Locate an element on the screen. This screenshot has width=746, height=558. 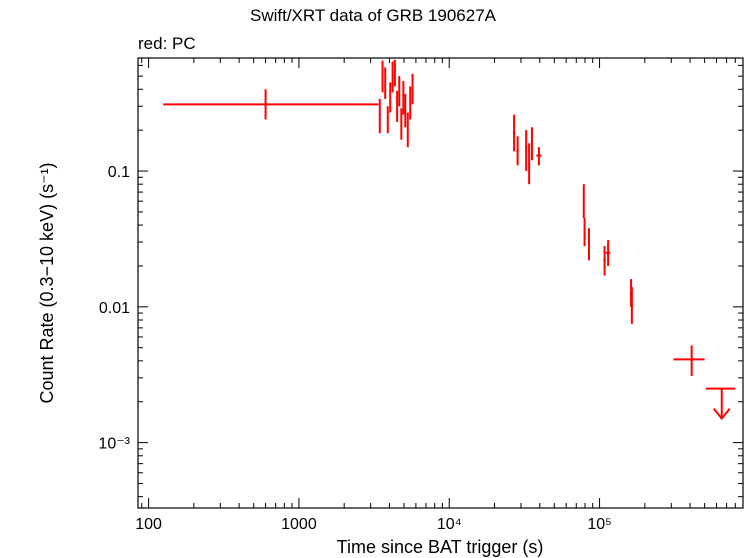
x-tick-label: 1000 is located at coordinates (299, 524).